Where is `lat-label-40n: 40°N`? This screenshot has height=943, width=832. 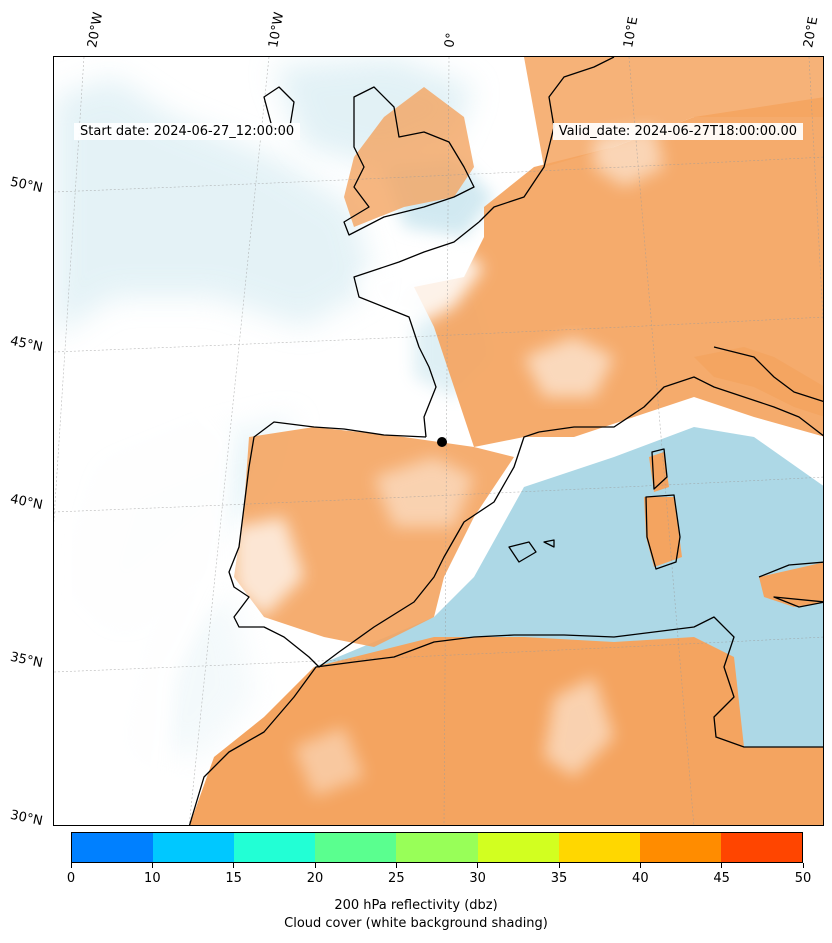 lat-label-40n: 40°N is located at coordinates (26, 502).